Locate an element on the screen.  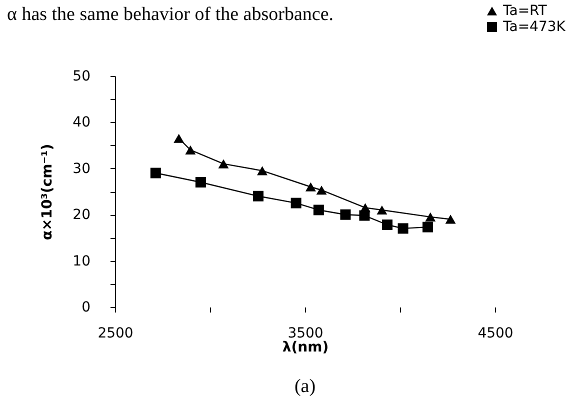
text: α has the same behavior of the absorbance. is located at coordinates (170, 14).